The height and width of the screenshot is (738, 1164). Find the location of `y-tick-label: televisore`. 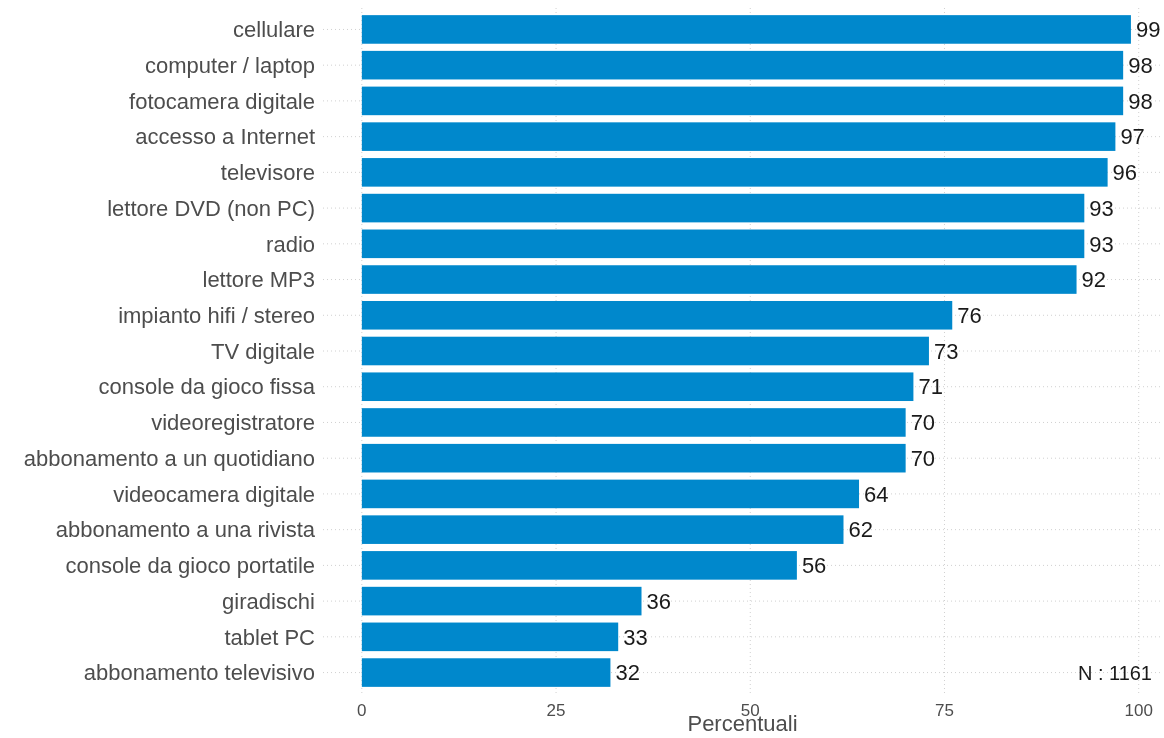

y-tick-label: televisore is located at coordinates (267, 173).